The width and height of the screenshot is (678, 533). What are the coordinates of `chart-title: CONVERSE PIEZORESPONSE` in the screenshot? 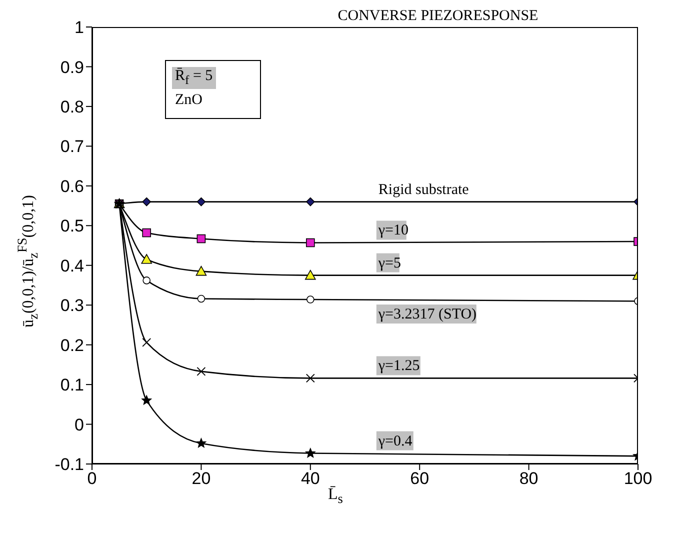 It's located at (438, 16).